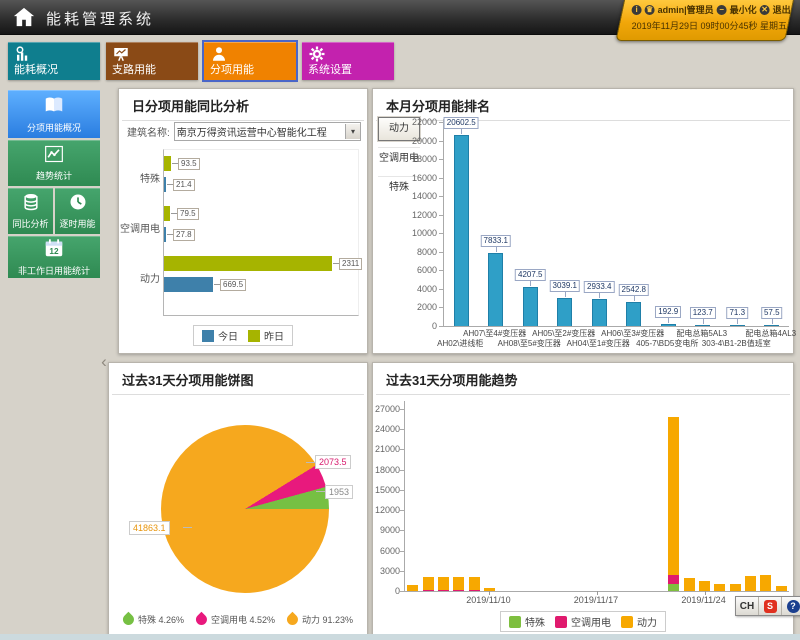  Describe the element at coordinates (54, 114) in the screenshot. I see `sidebar-item-subitem-overview: 分项用能概况` at that location.